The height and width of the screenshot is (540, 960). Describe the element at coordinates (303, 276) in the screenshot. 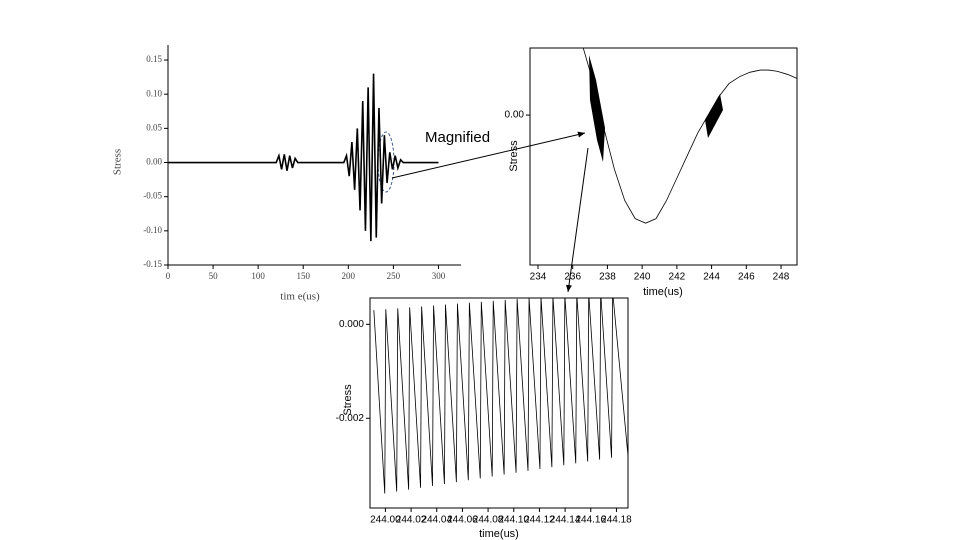

I see `x-tick-label: 150` at that location.